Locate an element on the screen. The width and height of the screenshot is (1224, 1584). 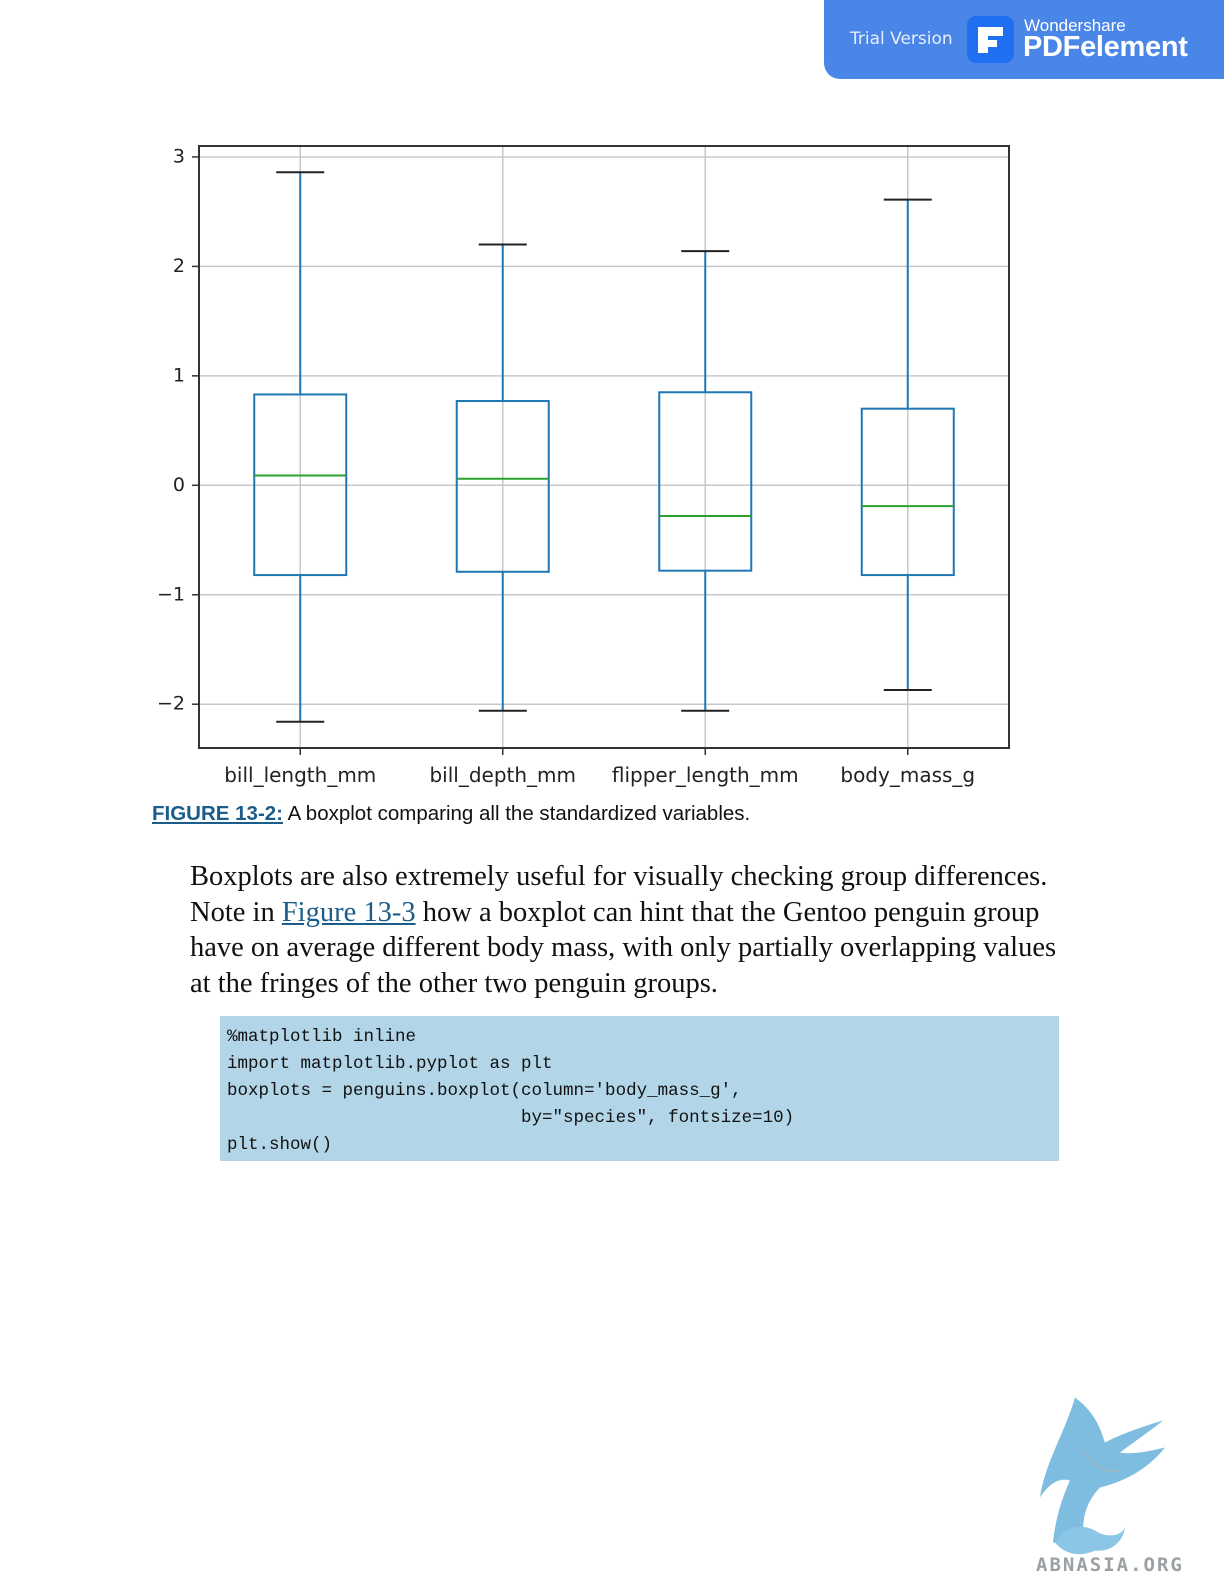
y-tick-label: −1 is located at coordinates (171, 594).